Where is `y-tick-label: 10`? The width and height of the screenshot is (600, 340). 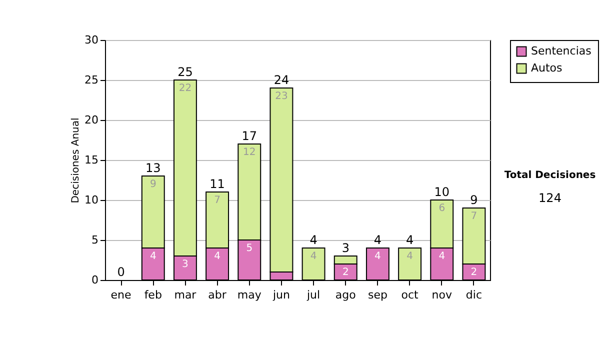 y-tick-label: 10 is located at coordinates (91, 200).